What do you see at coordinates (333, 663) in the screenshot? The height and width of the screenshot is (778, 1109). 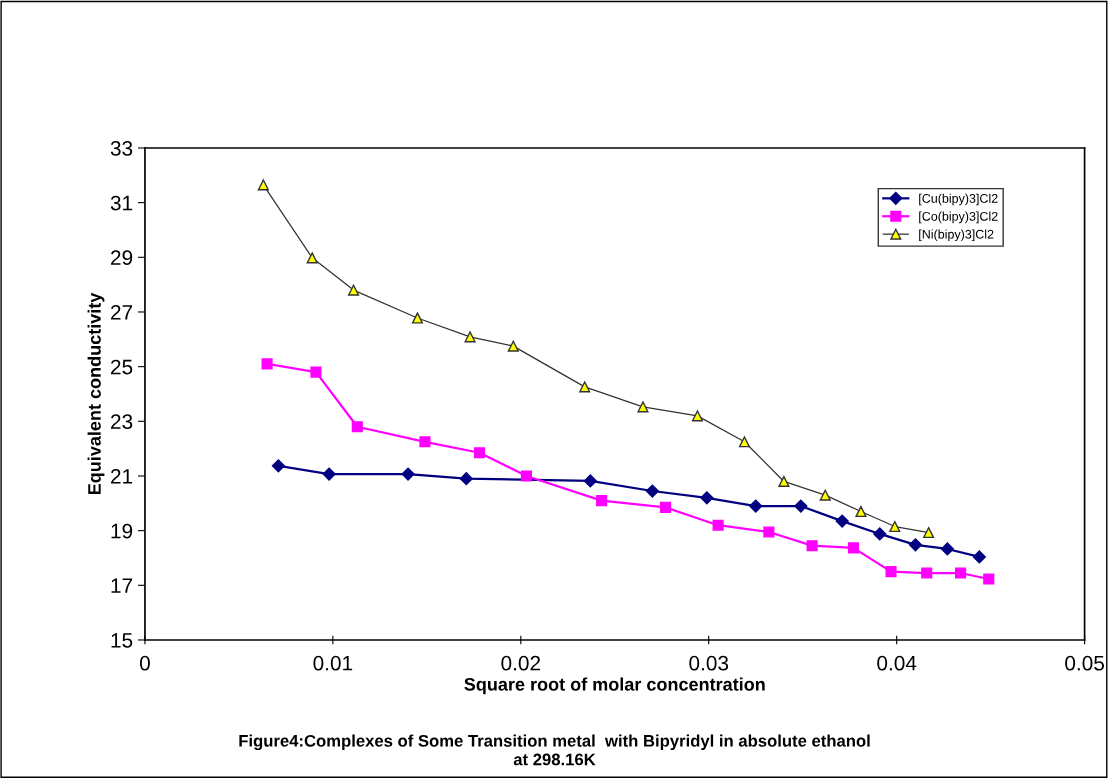 I see `x-tick-label: 0.01` at bounding box center [333, 663].